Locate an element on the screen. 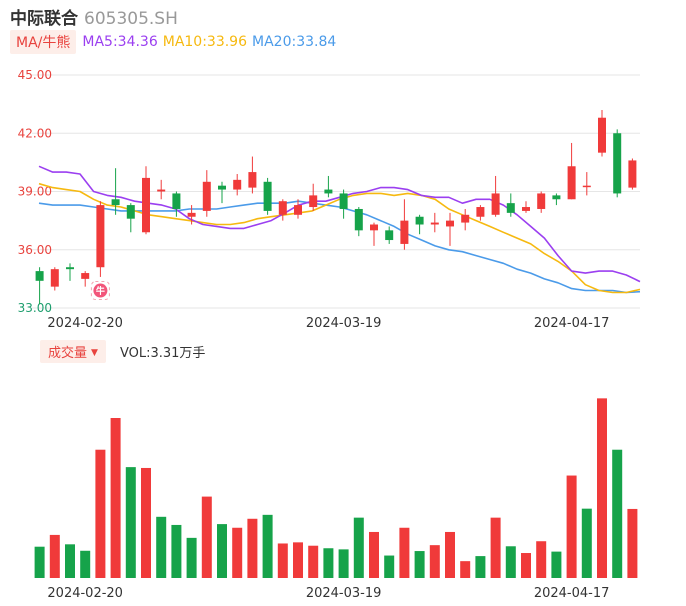  y-tick-label: 42.00 is located at coordinates (35, 133).